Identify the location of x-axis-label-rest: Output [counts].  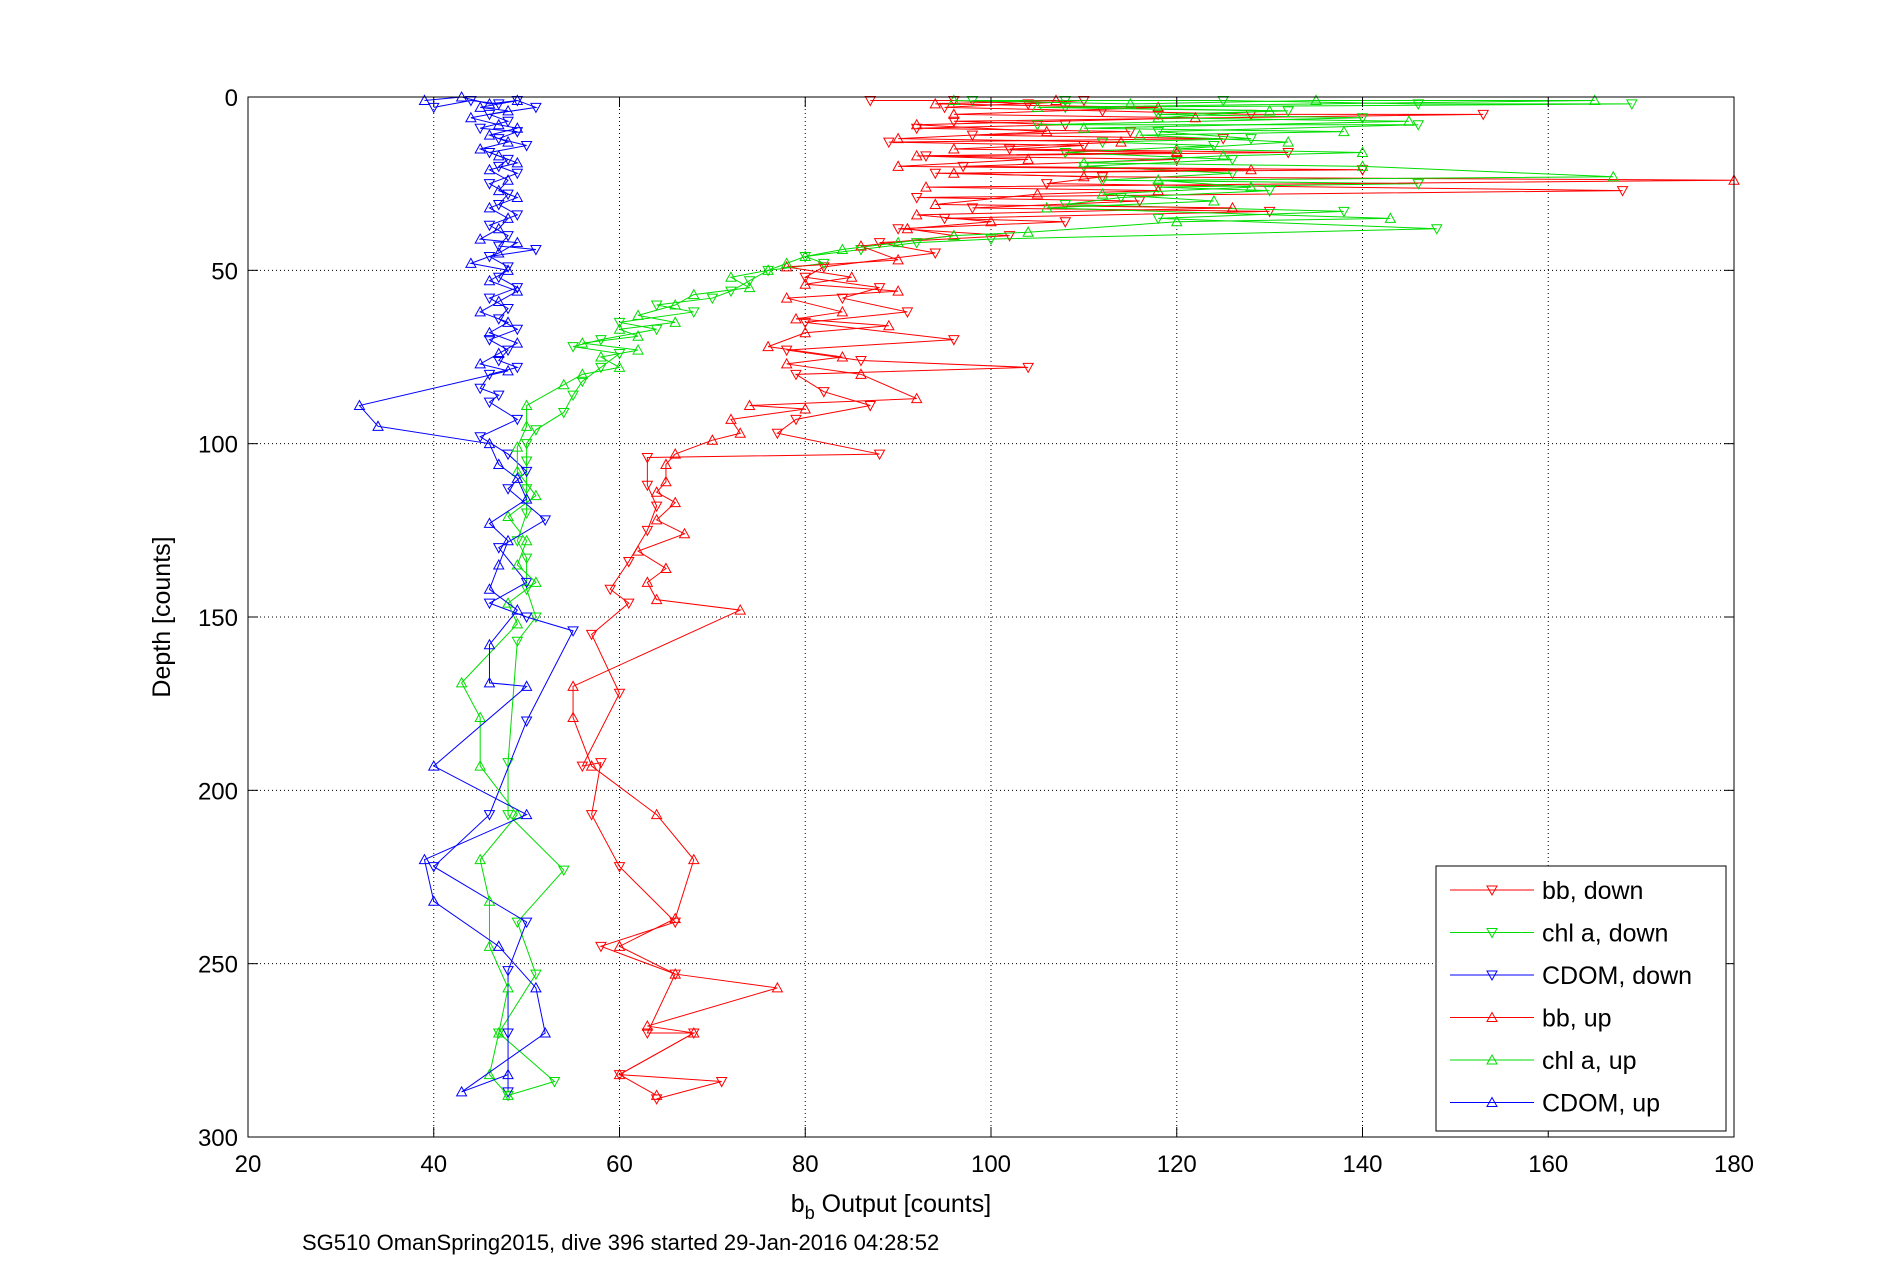
(903, 1204).